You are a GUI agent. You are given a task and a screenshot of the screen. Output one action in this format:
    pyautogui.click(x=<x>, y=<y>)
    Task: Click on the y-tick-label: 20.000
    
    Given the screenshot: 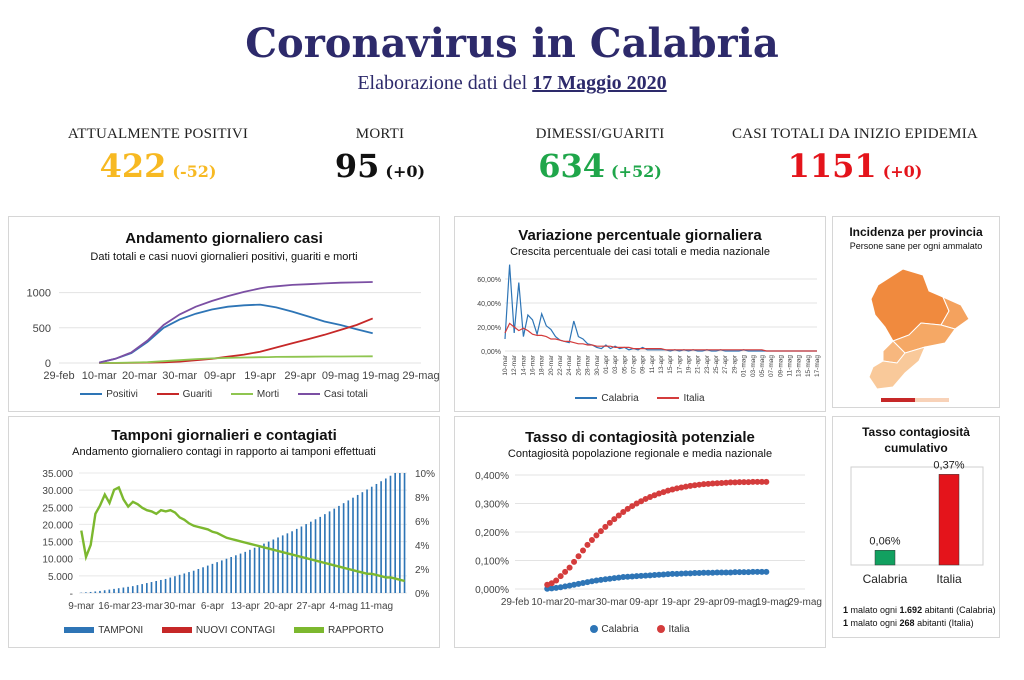 What is the action you would take?
    pyautogui.click(x=57, y=525)
    